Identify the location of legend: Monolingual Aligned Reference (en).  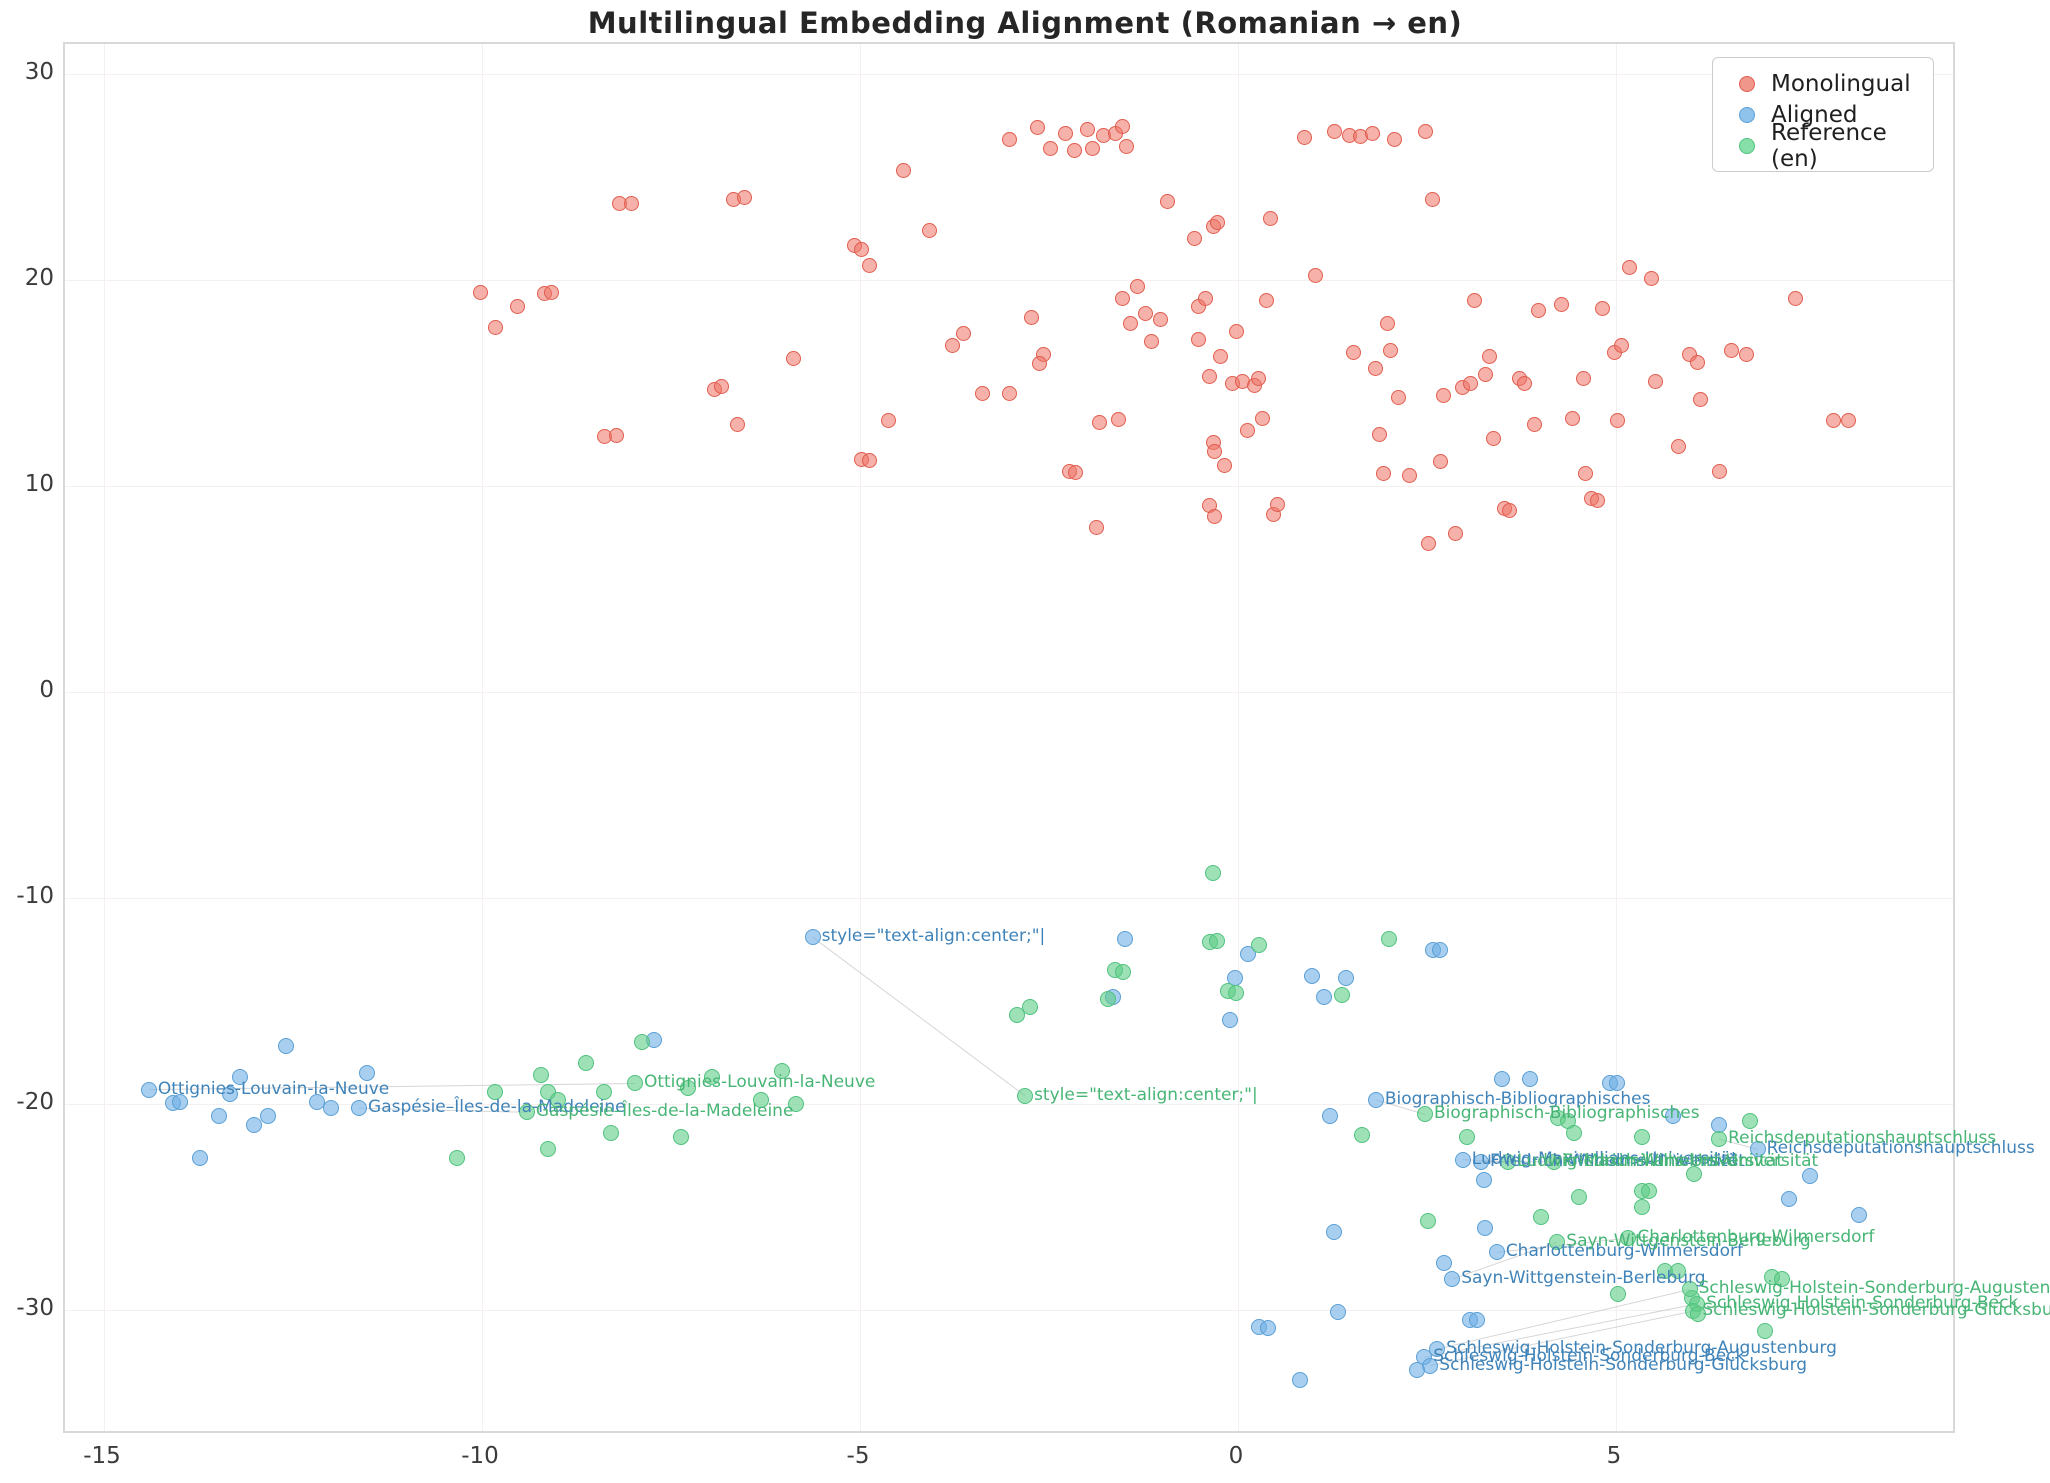
(1823, 114).